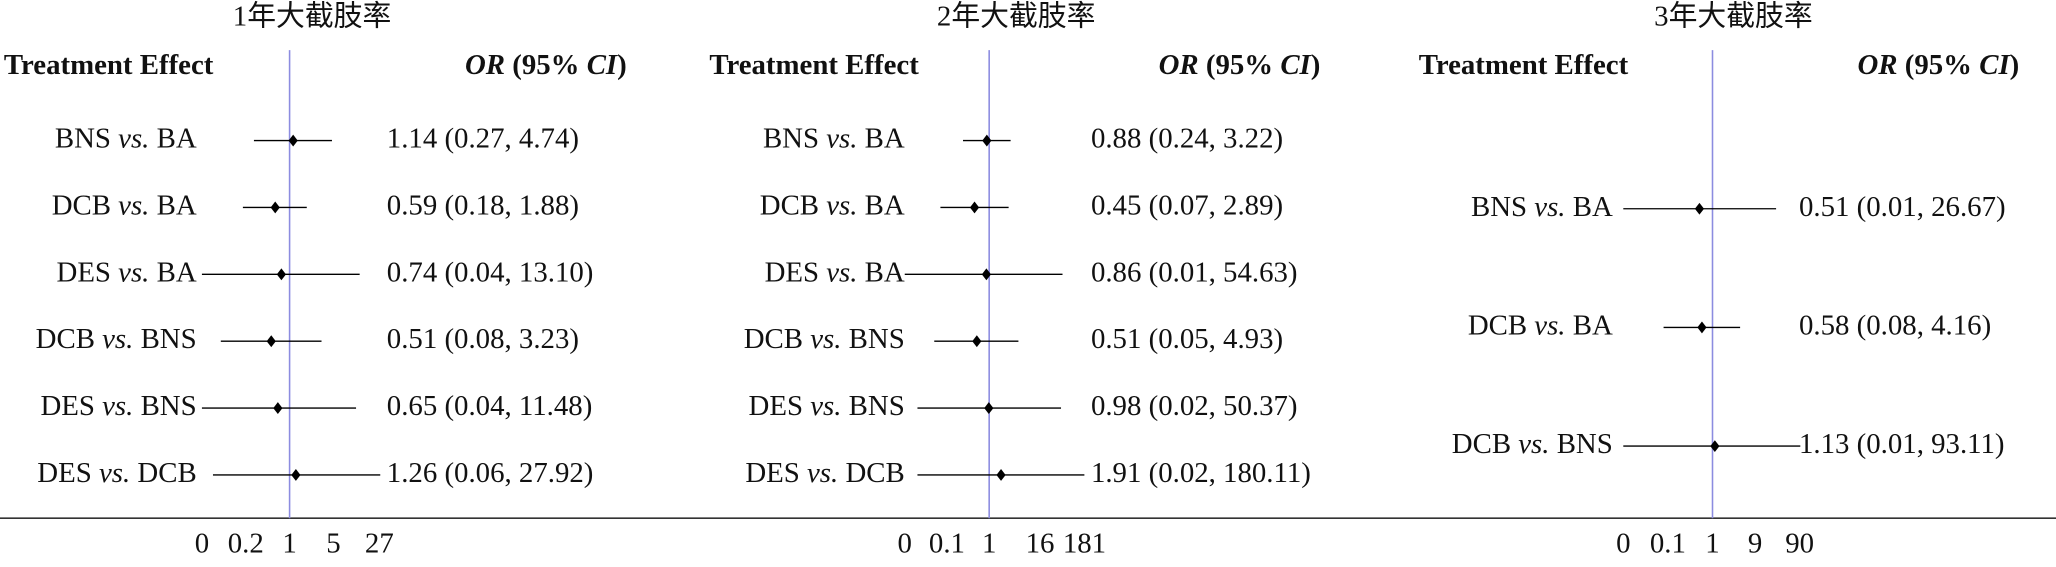 The width and height of the screenshot is (2056, 567). Describe the element at coordinates (1733, 16) in the screenshot. I see `panel-title: 3年大截肢率` at that location.